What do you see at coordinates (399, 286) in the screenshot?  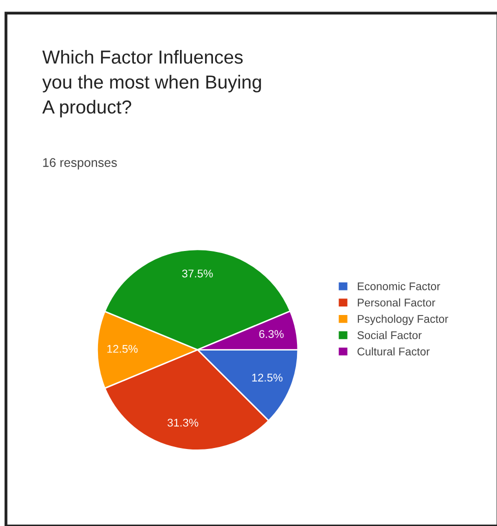 I see `legend-label: Economic Factor` at bounding box center [399, 286].